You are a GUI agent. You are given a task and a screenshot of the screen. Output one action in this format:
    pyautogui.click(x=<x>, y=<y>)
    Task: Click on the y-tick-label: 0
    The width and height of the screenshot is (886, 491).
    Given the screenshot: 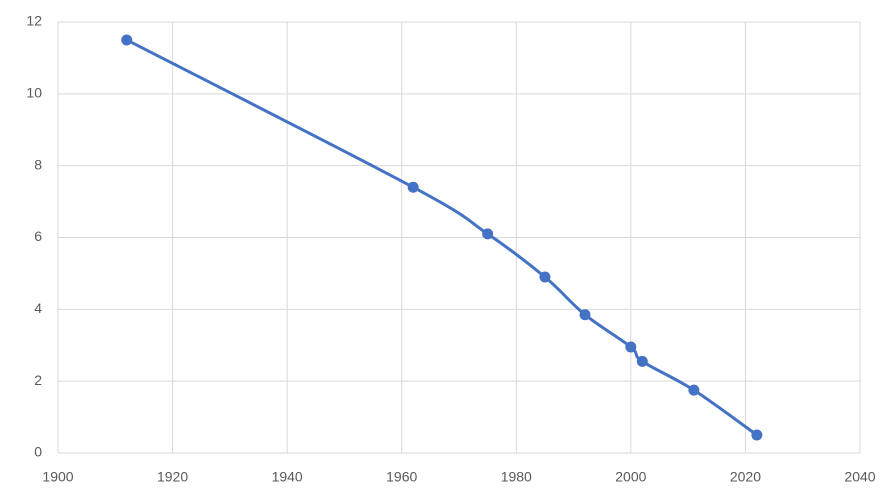 What is the action you would take?
    pyautogui.click(x=38, y=452)
    